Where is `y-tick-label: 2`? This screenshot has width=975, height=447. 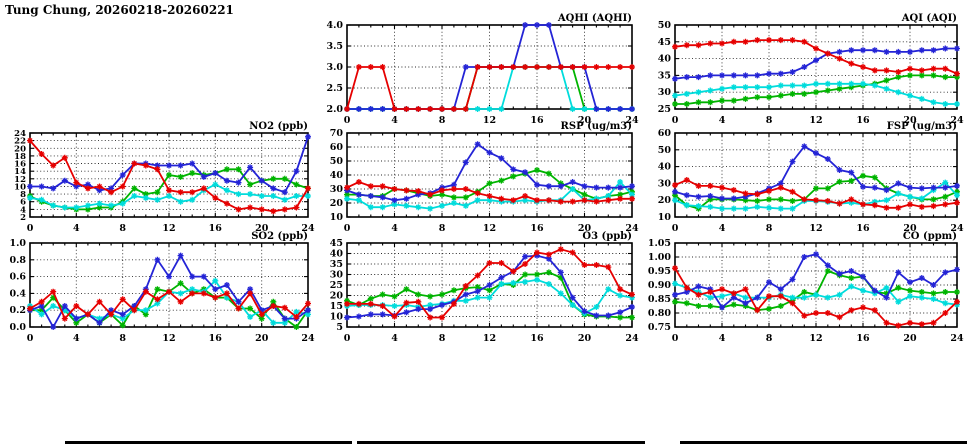
y-tick-label: 2 is located at coordinates (23, 218).